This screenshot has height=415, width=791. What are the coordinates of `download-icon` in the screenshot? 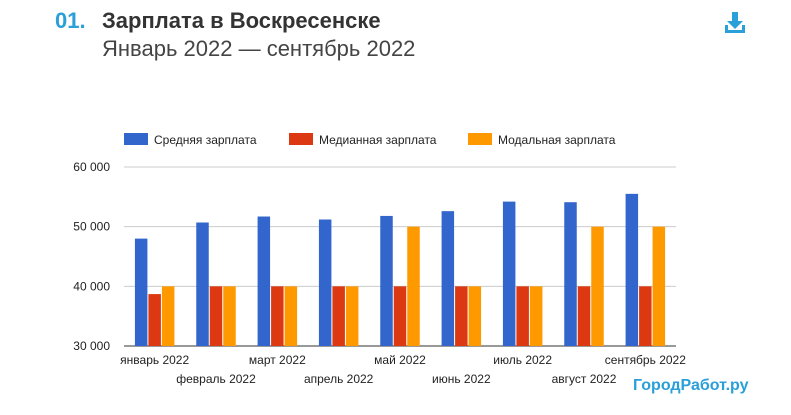 It's located at (735, 23).